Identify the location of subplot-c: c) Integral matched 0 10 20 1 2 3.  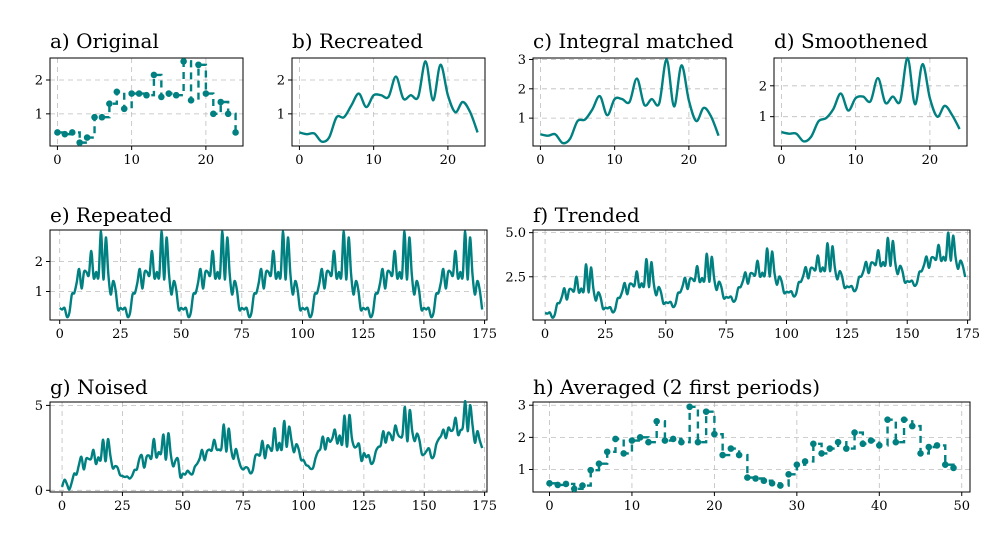
(626, 98).